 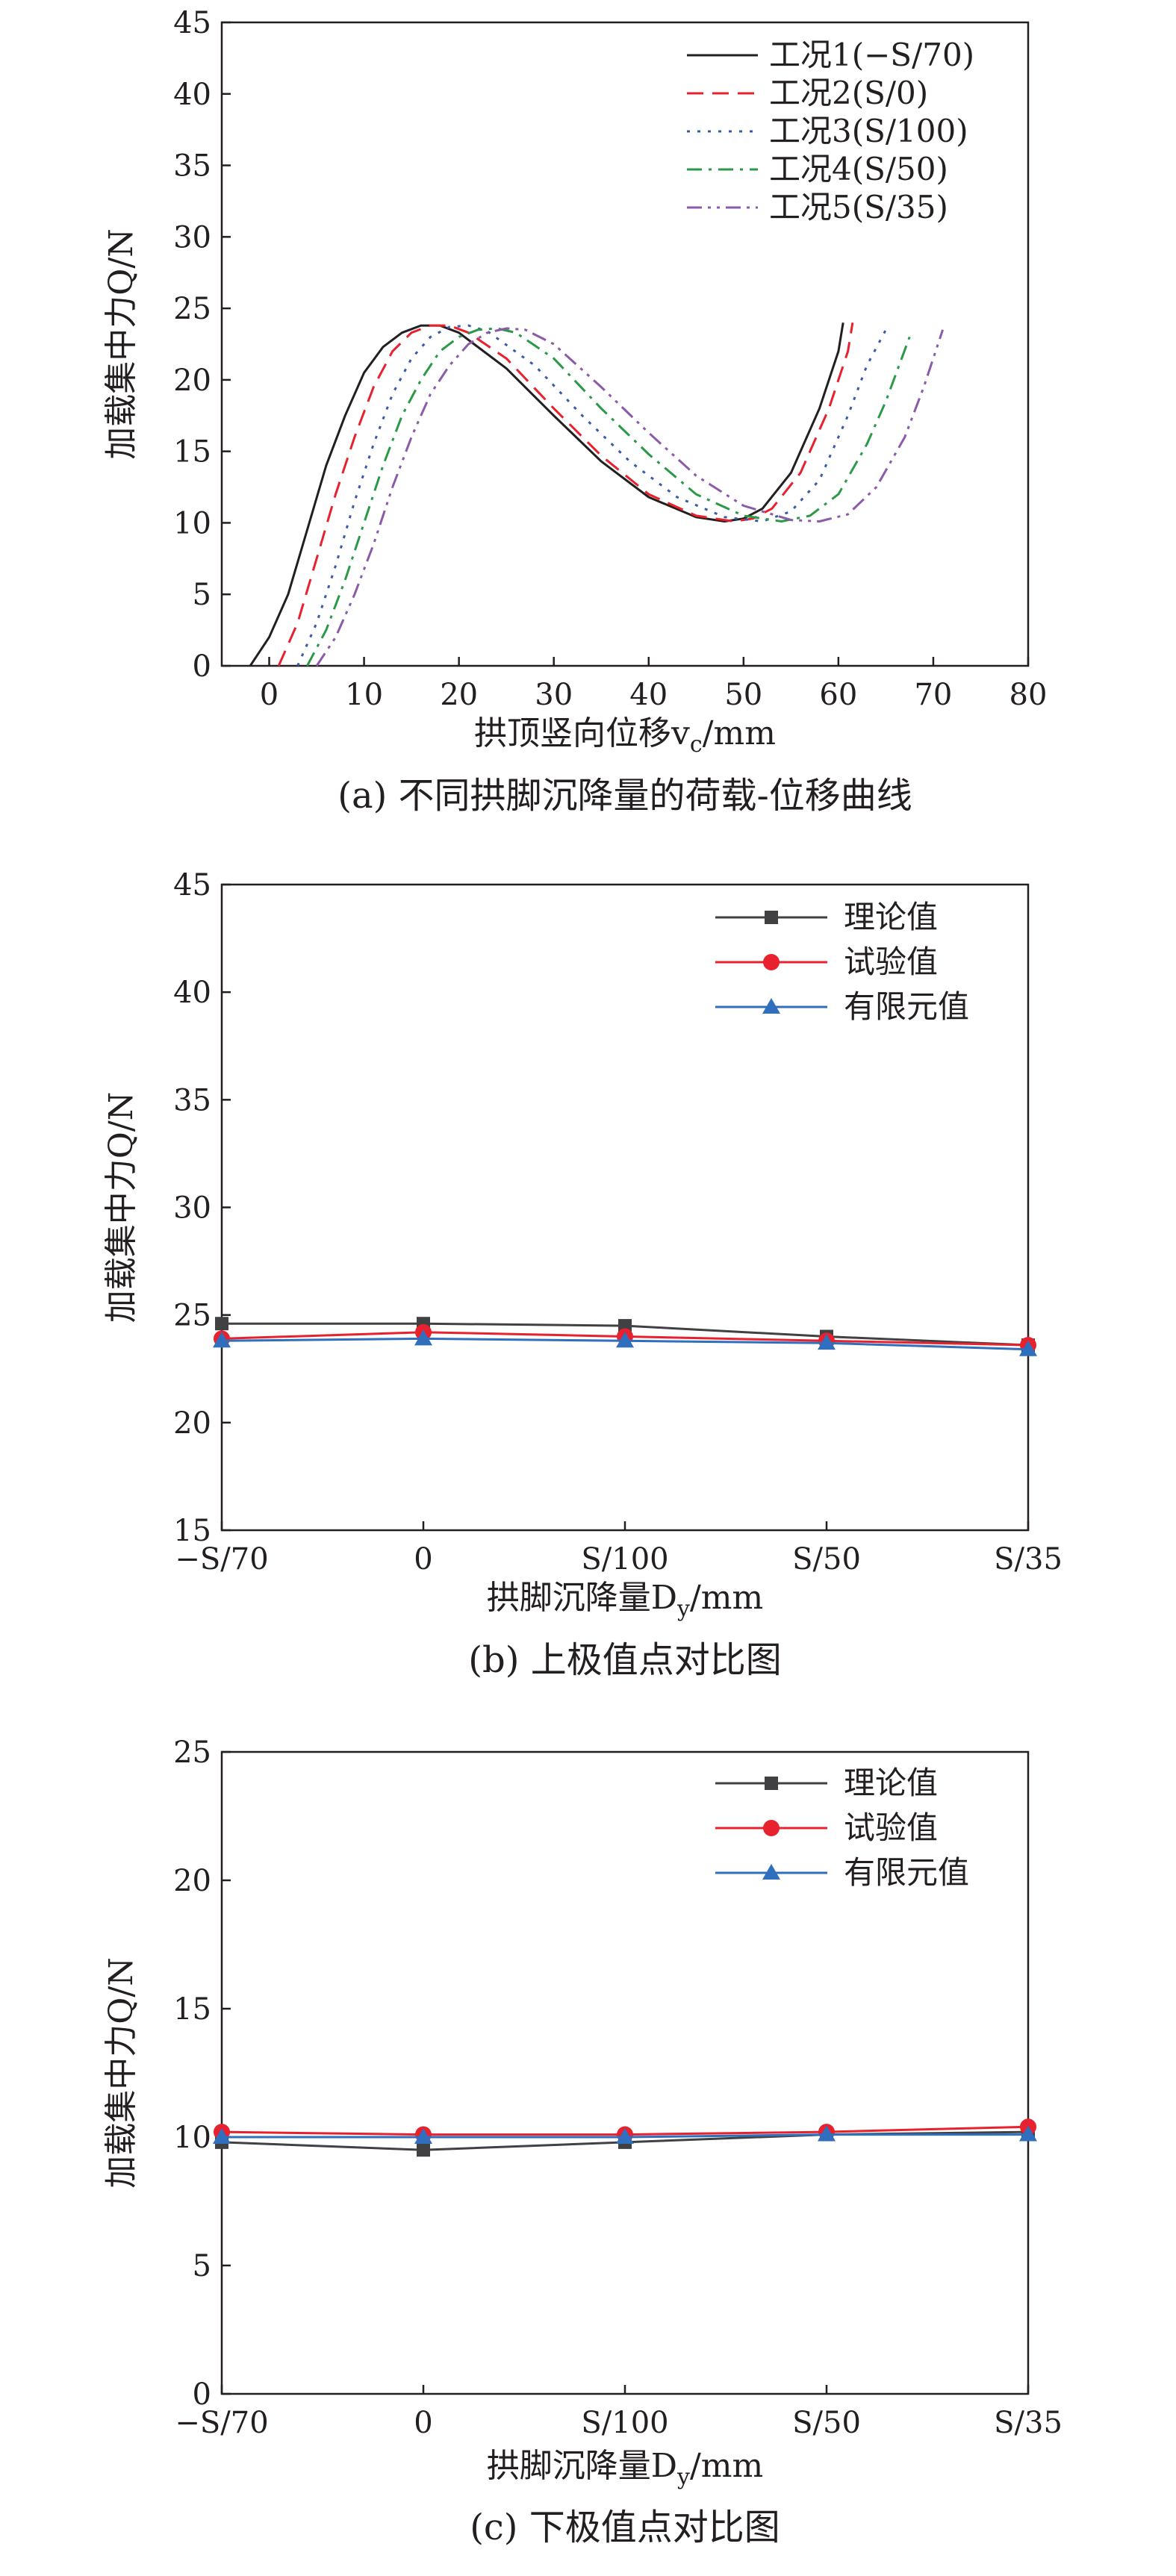 I want to click on x-tick-label: 70, so click(x=933, y=695).